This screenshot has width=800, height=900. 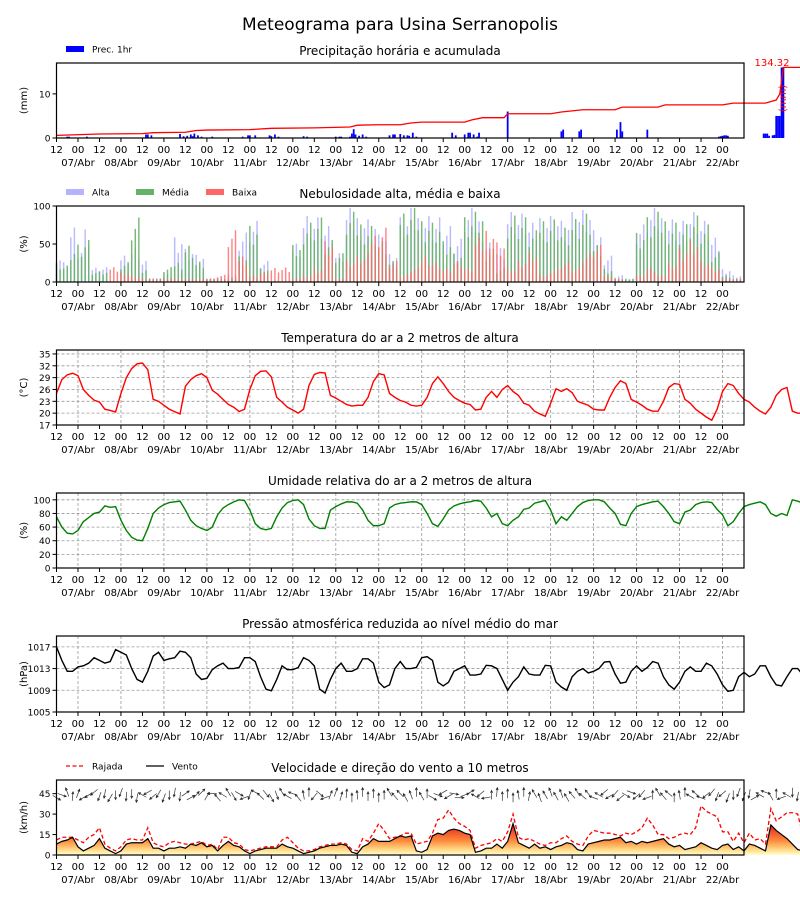 What do you see at coordinates (422, 307) in the screenshot?
I see `x-day-label: 15/Abr` at bounding box center [422, 307].